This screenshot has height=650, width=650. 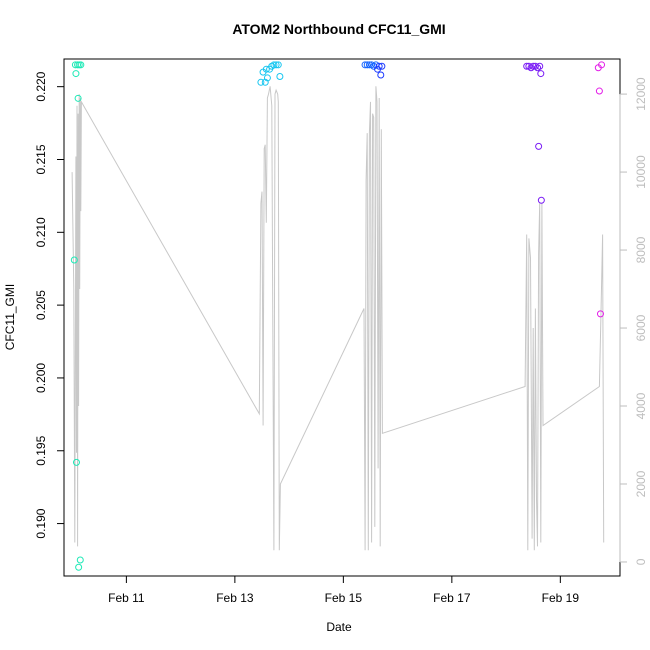 I want to click on y2-tick-label: 4000, so click(x=641, y=405).